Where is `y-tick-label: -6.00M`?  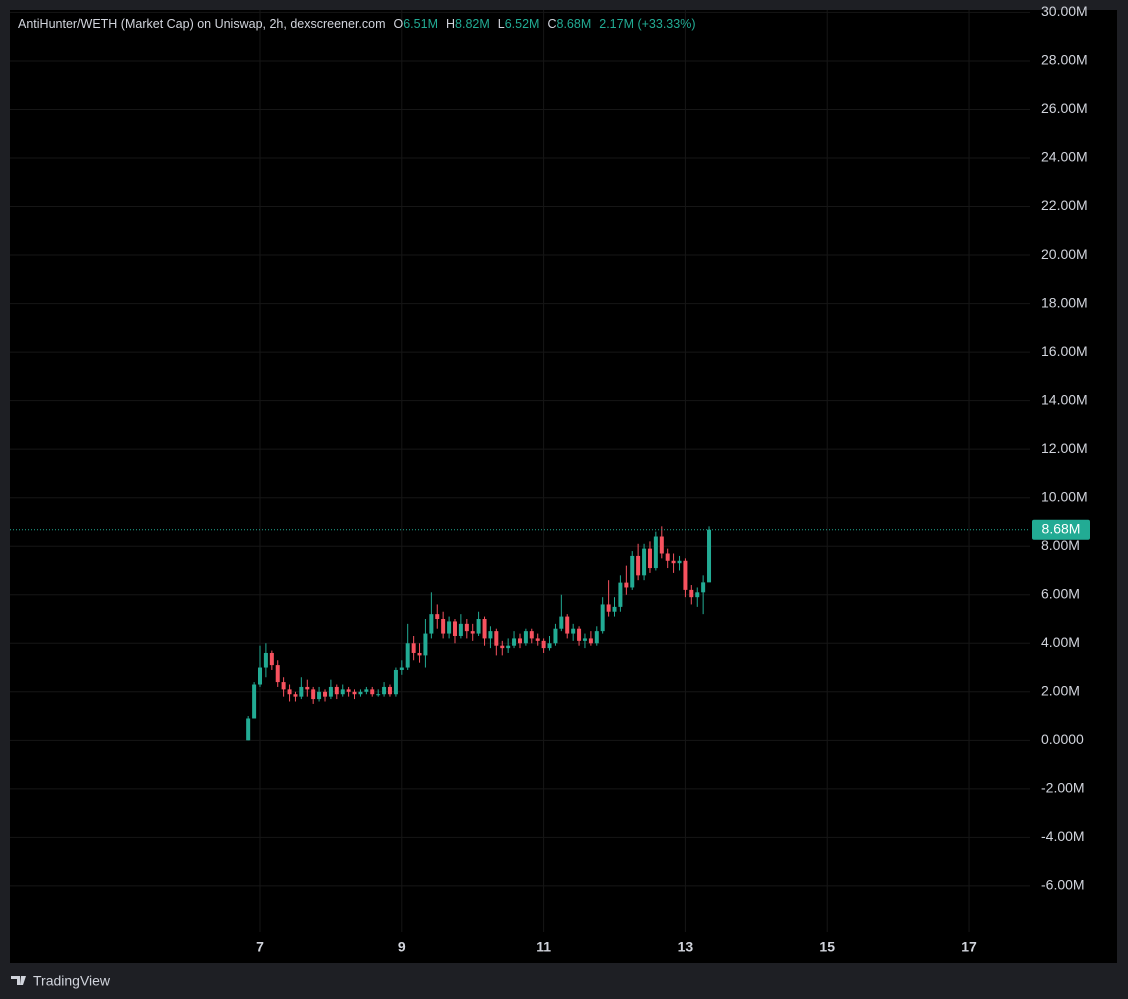 y-tick-label: -6.00M is located at coordinates (1063, 885).